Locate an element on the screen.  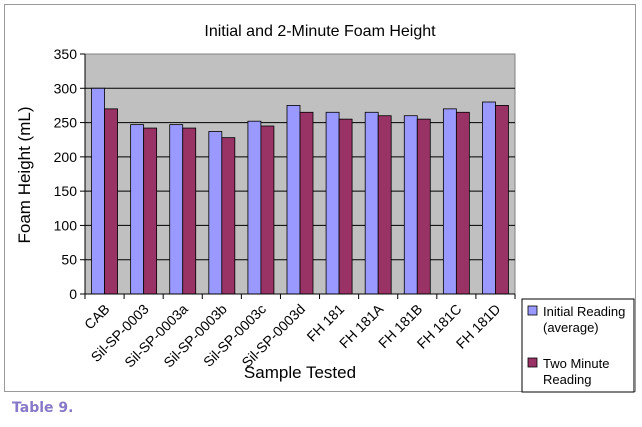
y-axis: 0 50 100 150 200 250 300 350 is located at coordinates (70, 174).